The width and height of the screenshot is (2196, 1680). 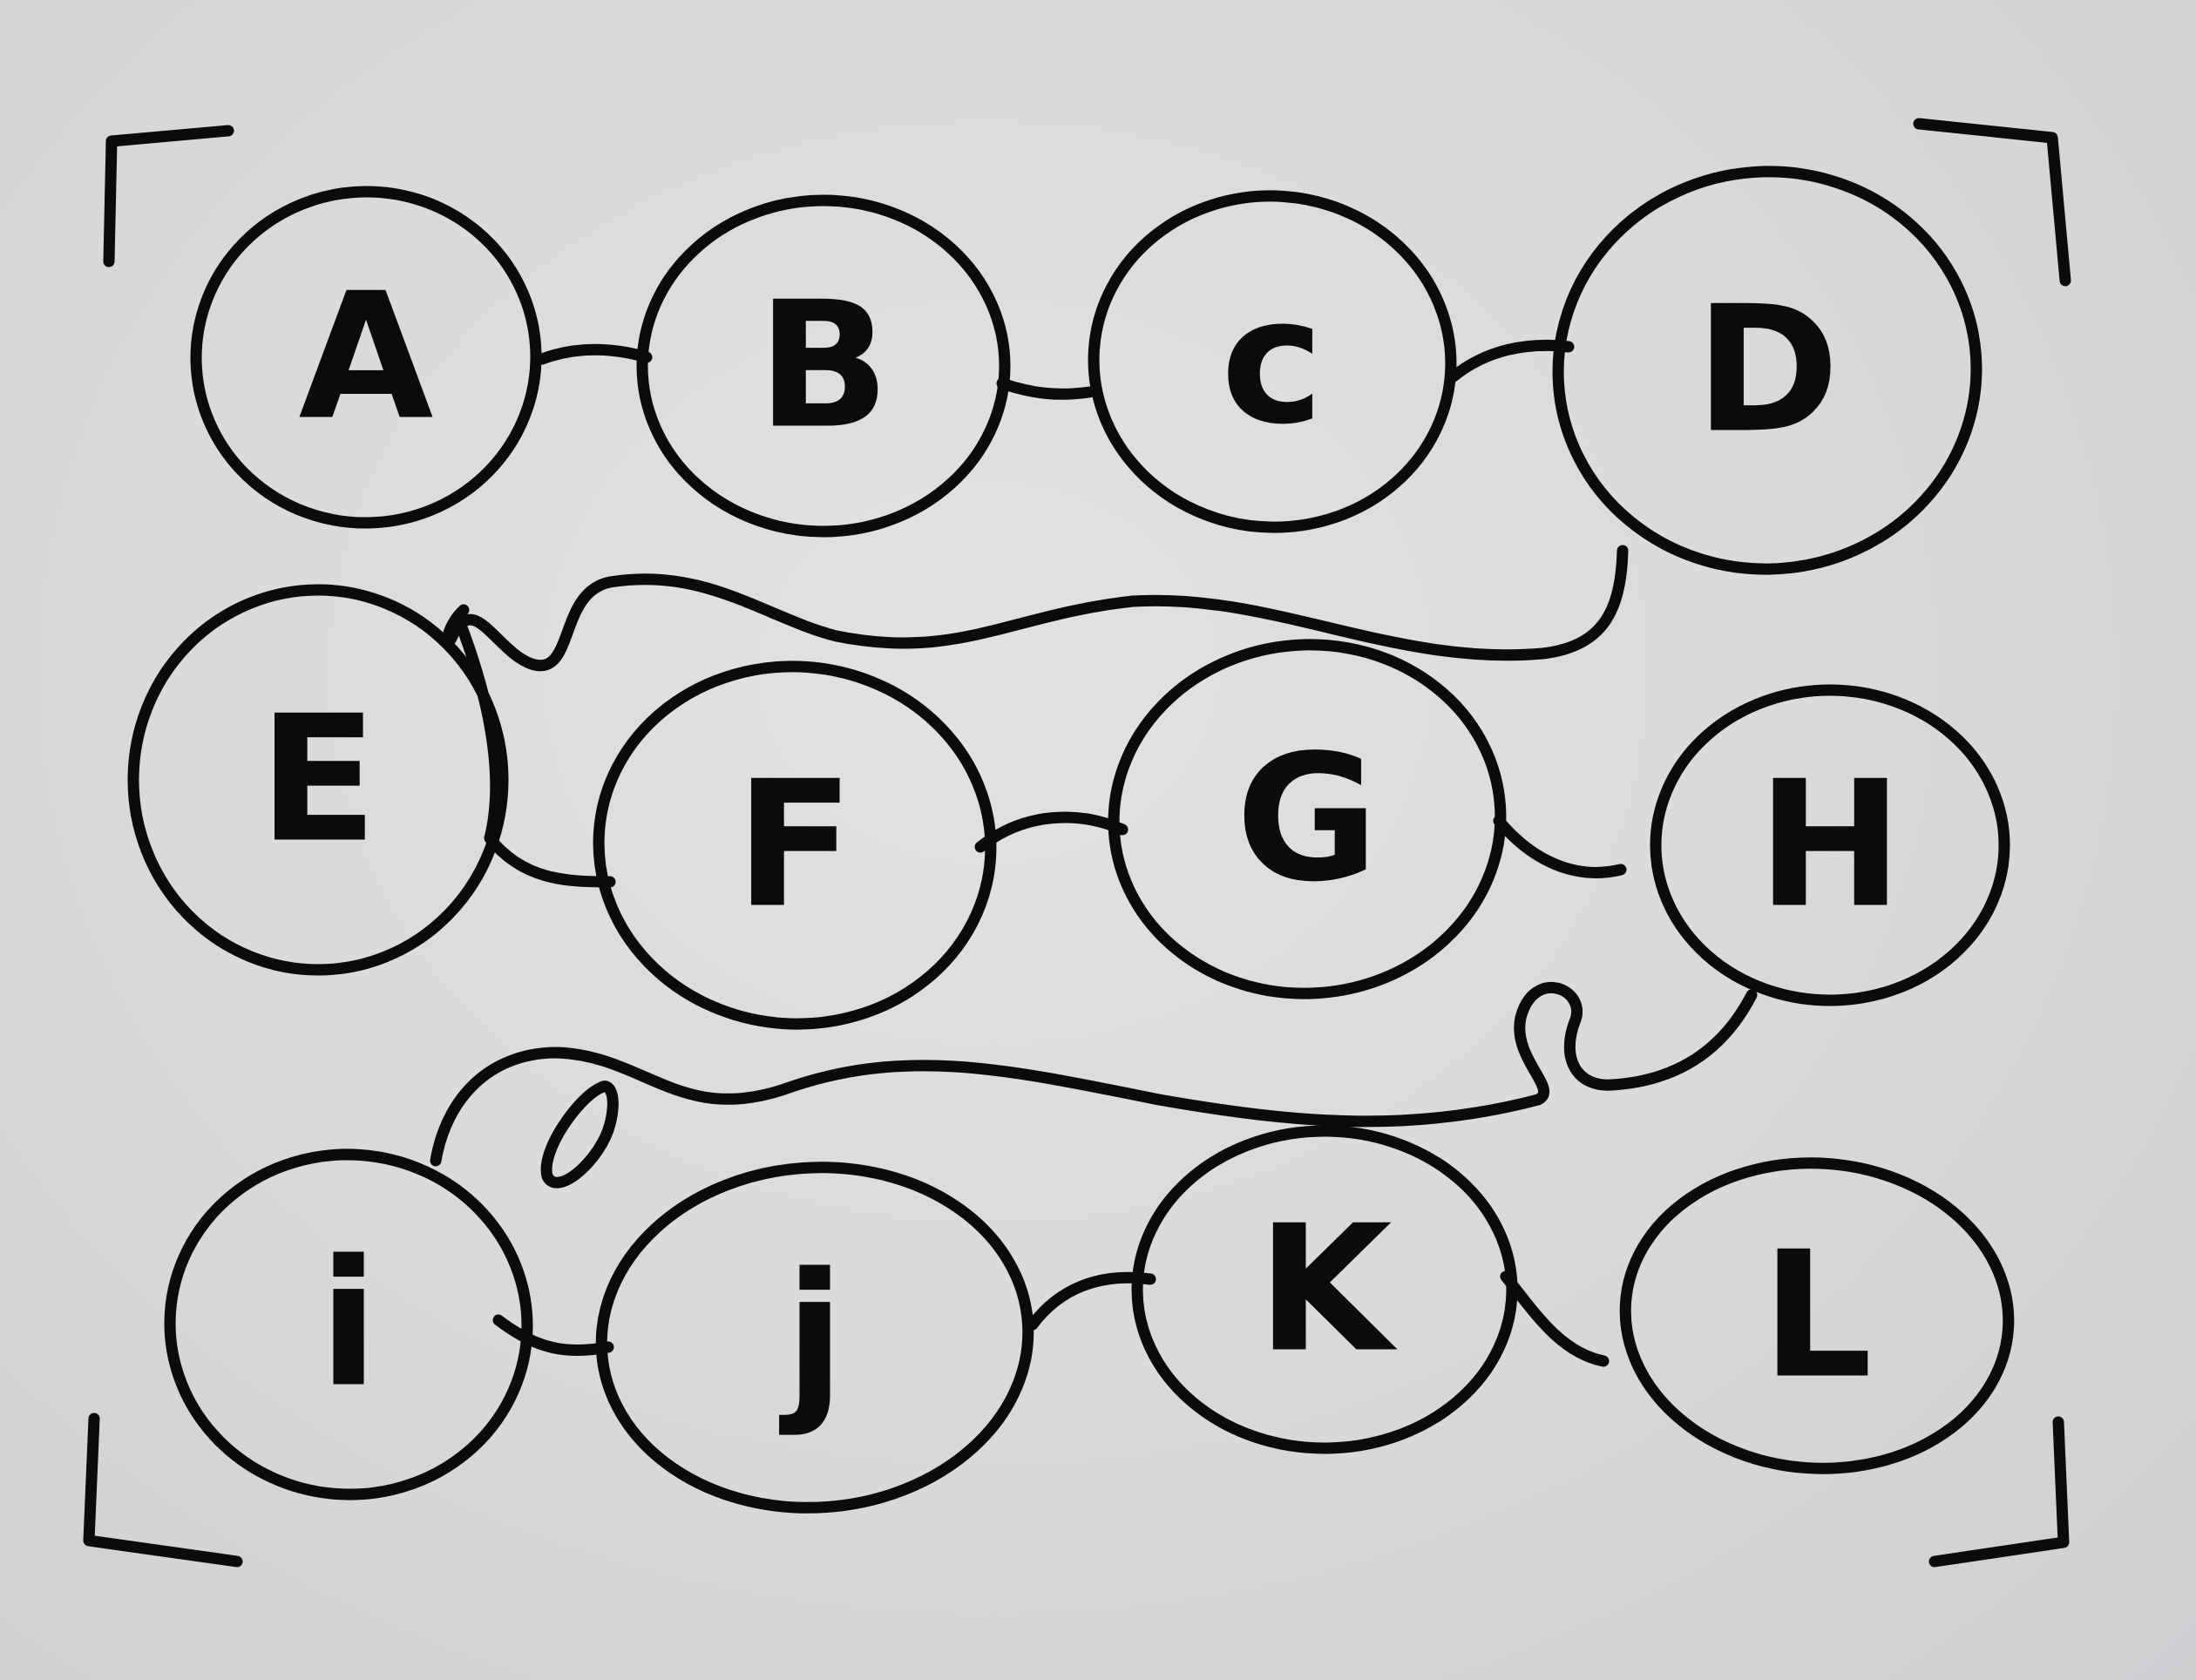 I want to click on node-circle-f, so click(x=795, y=845).